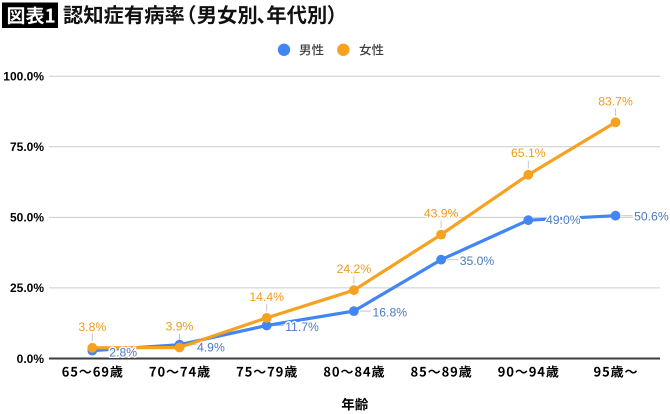  Describe the element at coordinates (180, 327) in the screenshot. I see `svg-text: 3.9%` at that location.